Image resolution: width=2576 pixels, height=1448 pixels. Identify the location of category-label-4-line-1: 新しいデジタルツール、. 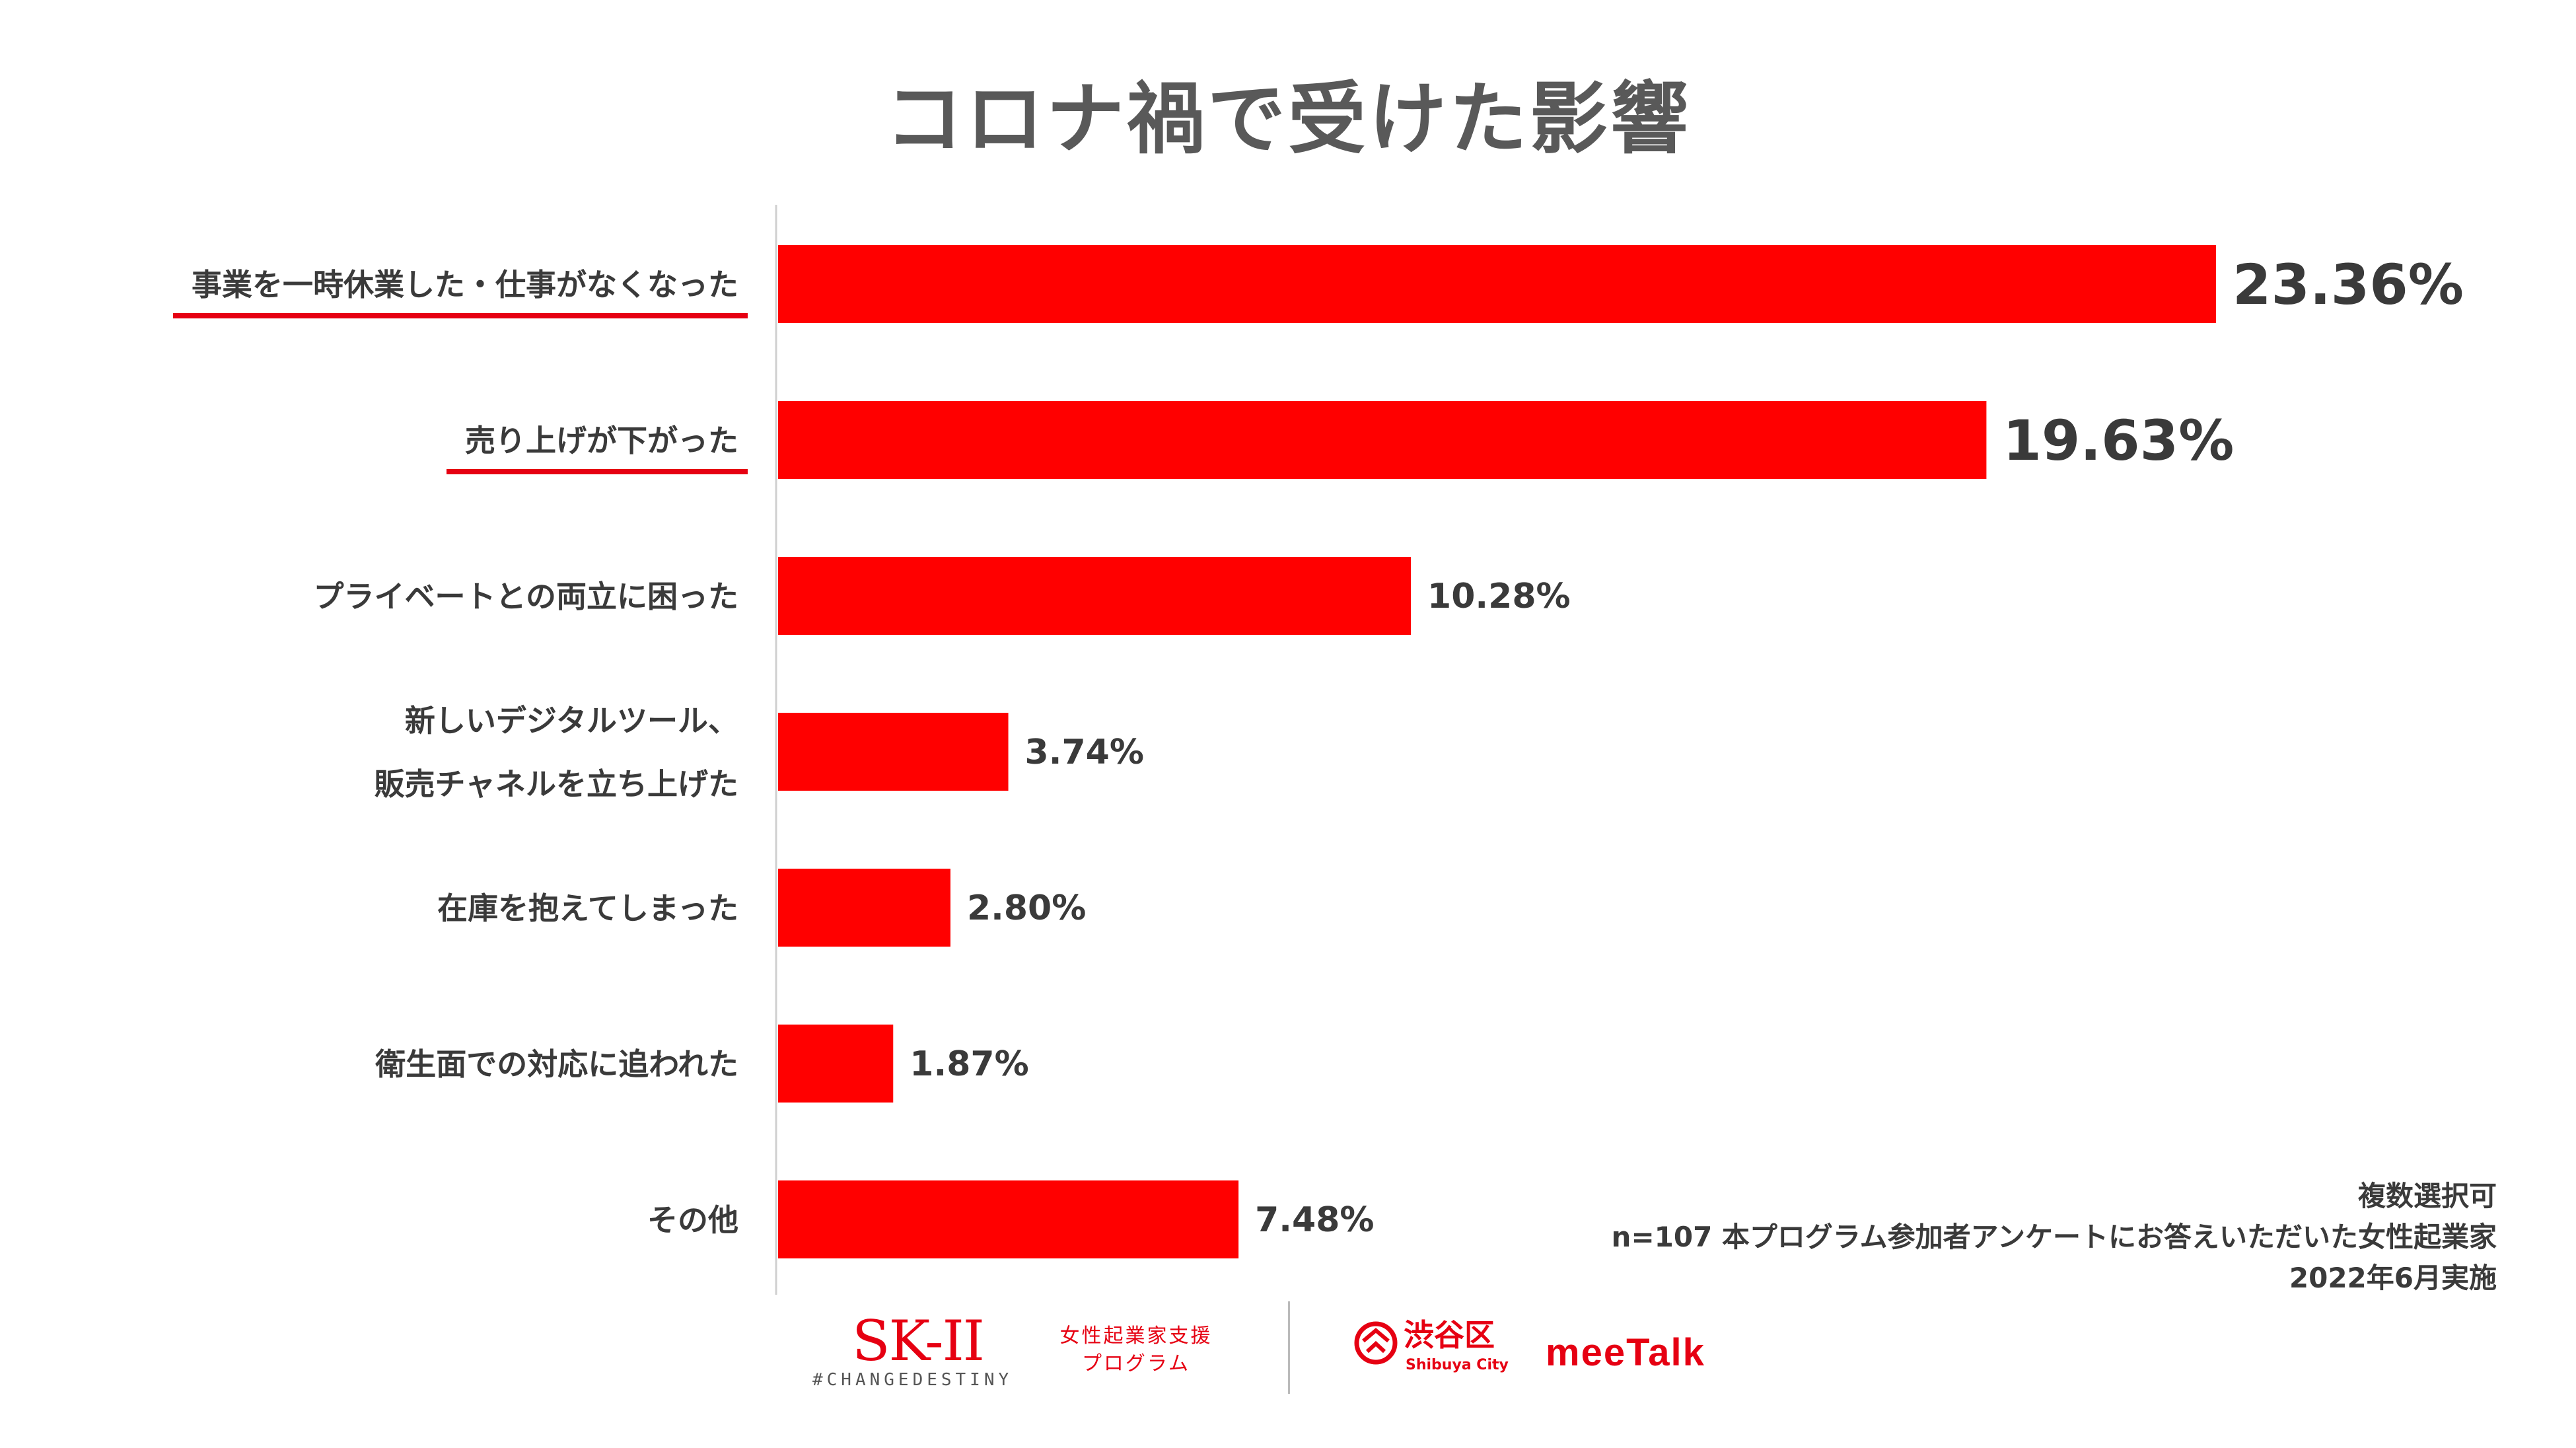
(571, 721).